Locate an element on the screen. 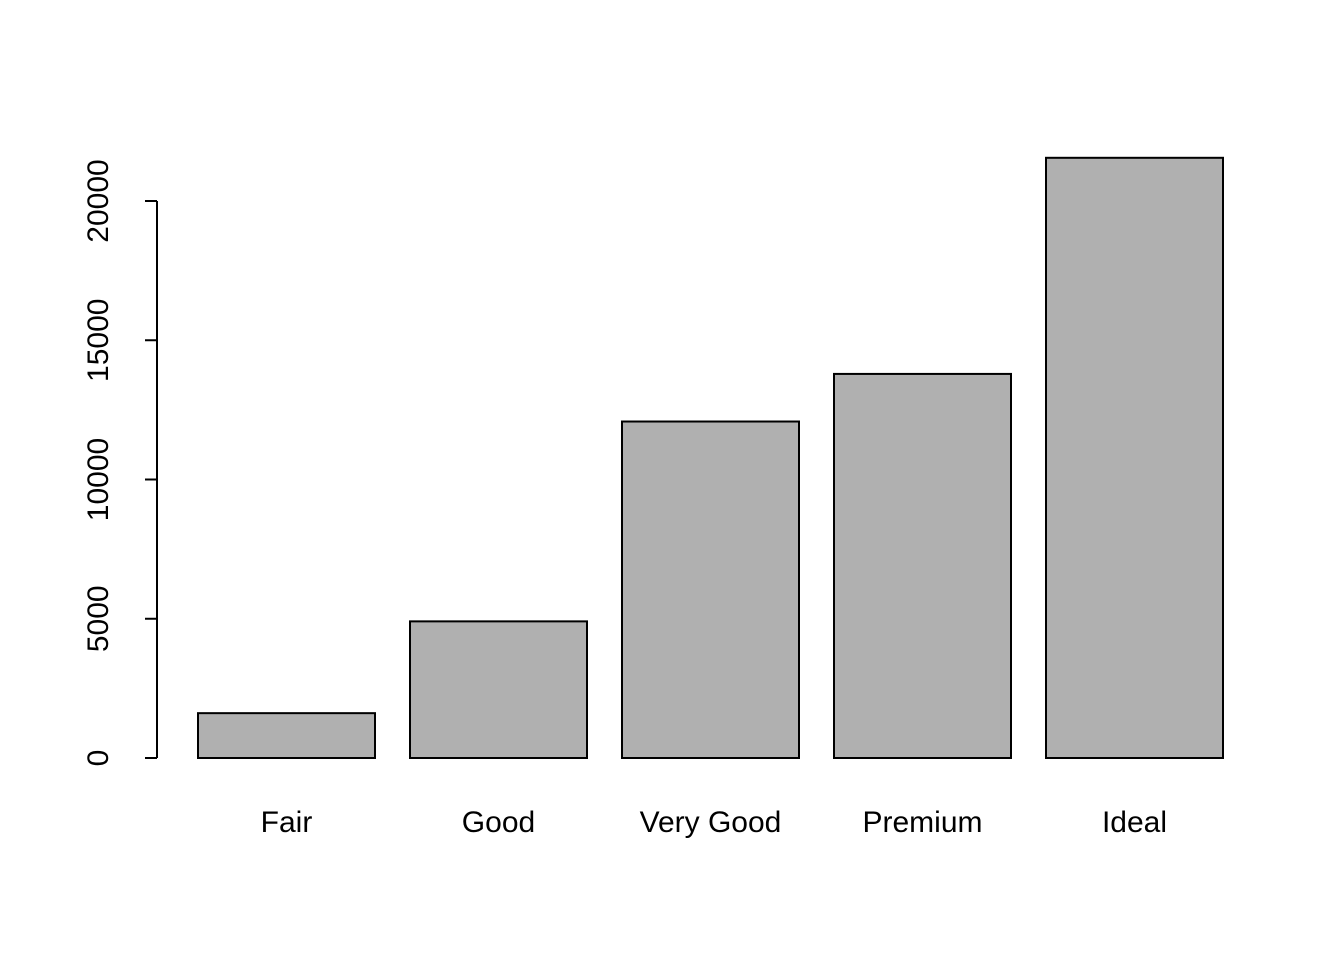  x-tick-label: Ideal is located at coordinates (1134, 822).